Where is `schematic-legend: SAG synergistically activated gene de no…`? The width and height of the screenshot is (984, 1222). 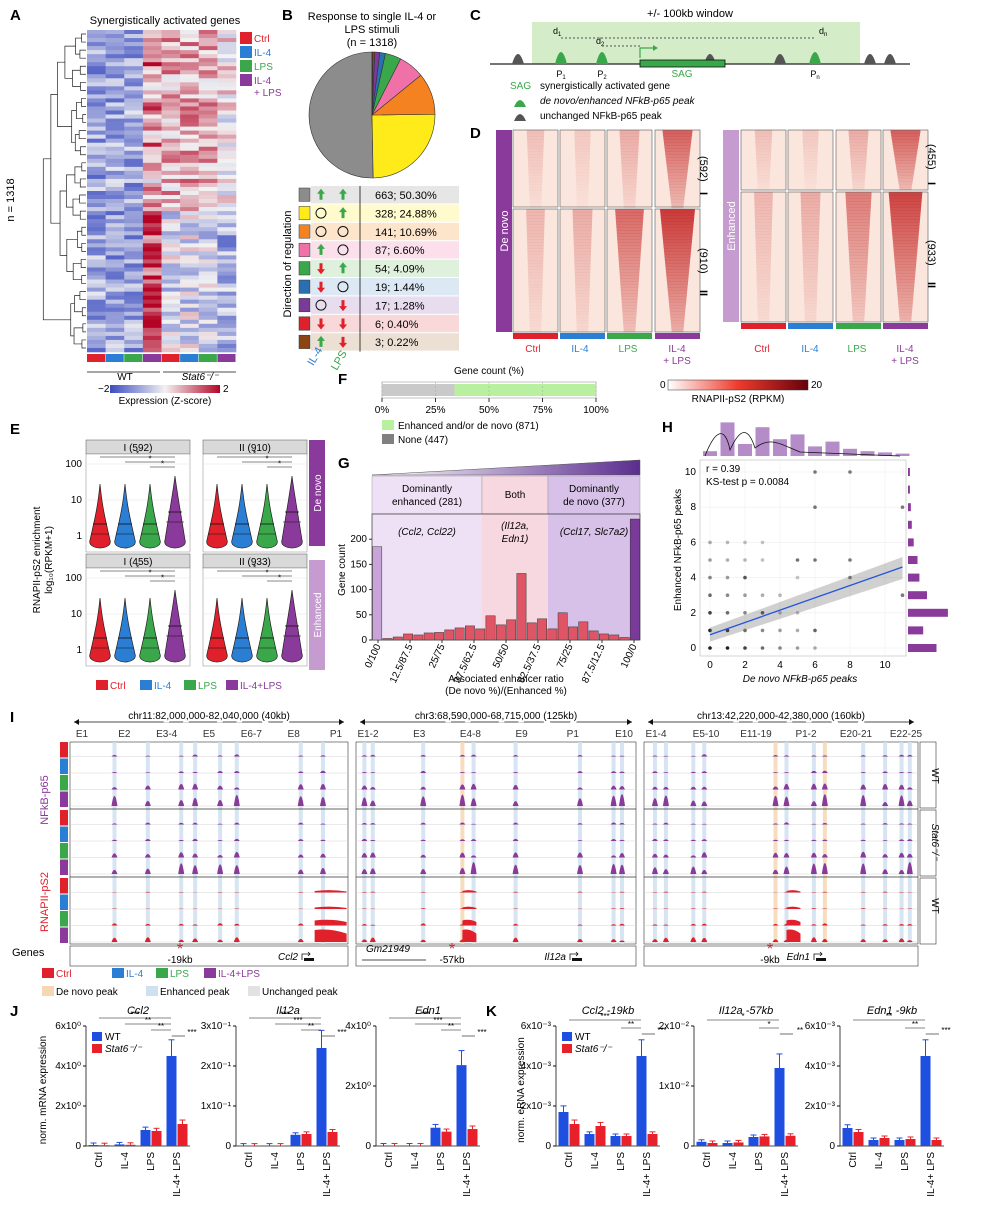 schematic-legend: SAG synergistically activated gene de no… is located at coordinates (603, 101).